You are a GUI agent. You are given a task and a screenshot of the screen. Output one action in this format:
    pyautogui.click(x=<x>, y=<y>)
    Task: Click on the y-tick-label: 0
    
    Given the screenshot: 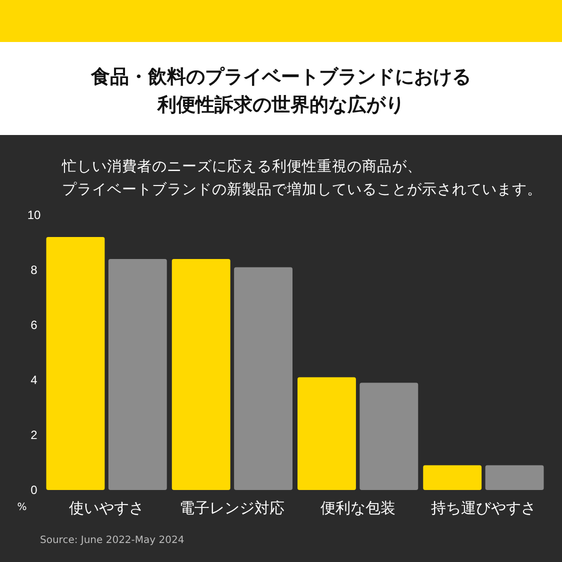 What is the action you would take?
    pyautogui.click(x=34, y=489)
    